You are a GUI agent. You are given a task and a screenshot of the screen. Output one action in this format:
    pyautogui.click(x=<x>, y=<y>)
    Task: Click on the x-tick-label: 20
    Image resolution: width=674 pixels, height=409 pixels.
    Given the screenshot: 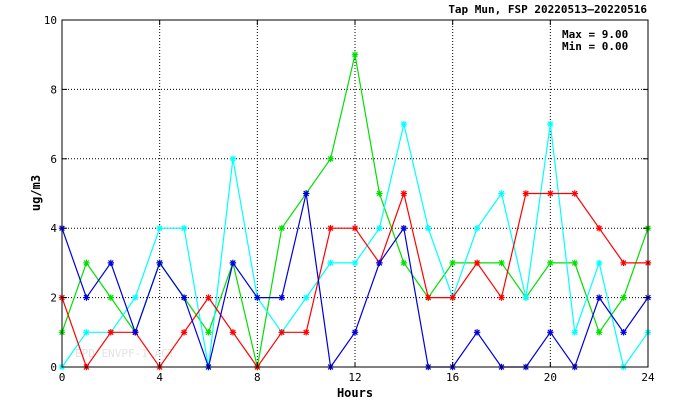 What is the action you would take?
    pyautogui.click(x=550, y=377)
    